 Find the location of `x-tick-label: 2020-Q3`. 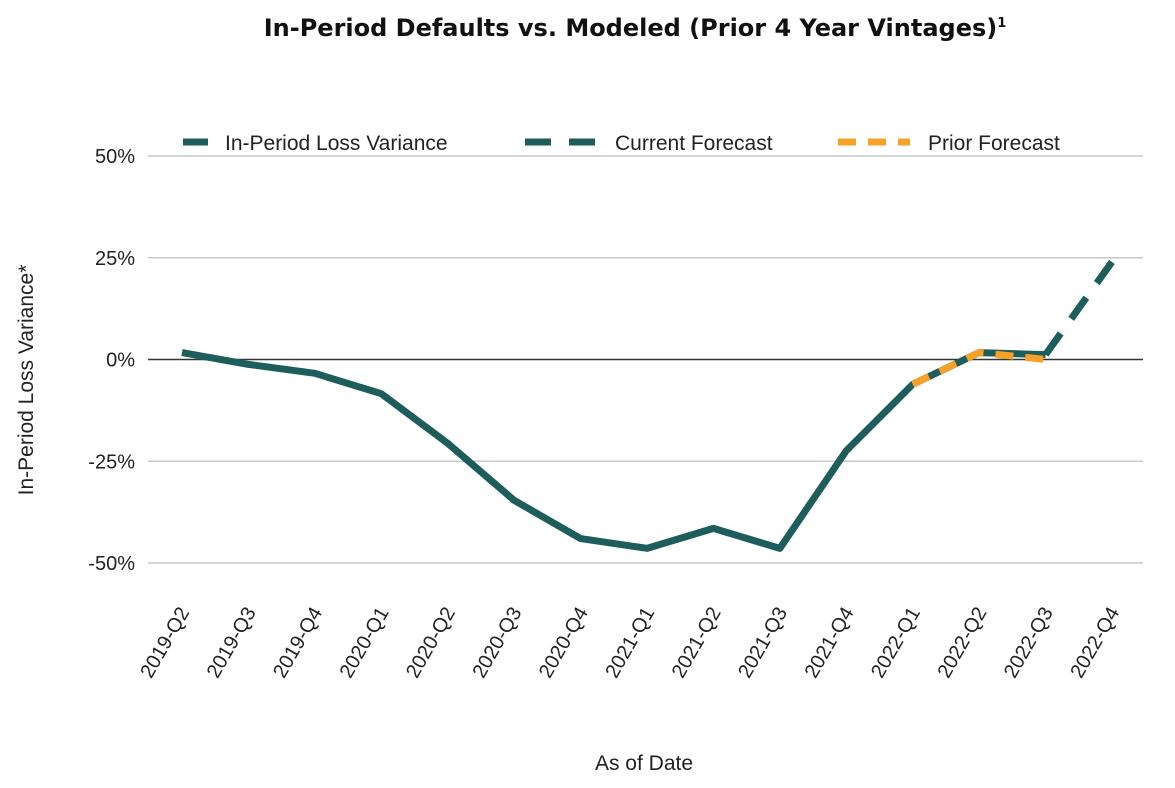

x-tick-label: 2020-Q3 is located at coordinates (497, 643).